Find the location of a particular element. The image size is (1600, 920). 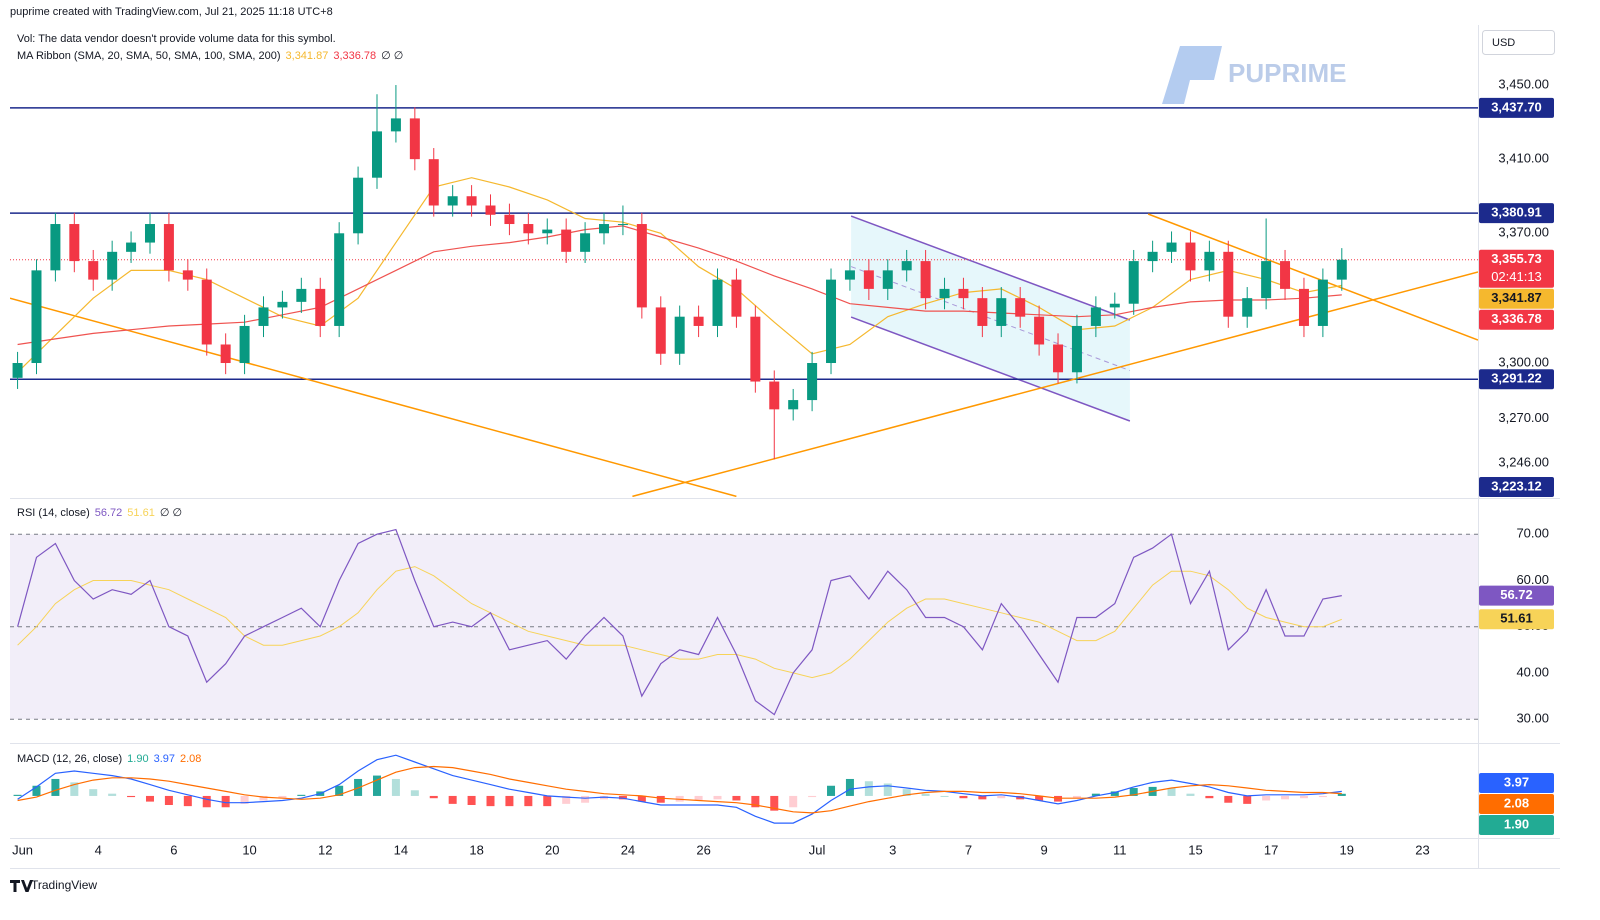

legend-text: RSI (14, close) is located at coordinates (53, 513).